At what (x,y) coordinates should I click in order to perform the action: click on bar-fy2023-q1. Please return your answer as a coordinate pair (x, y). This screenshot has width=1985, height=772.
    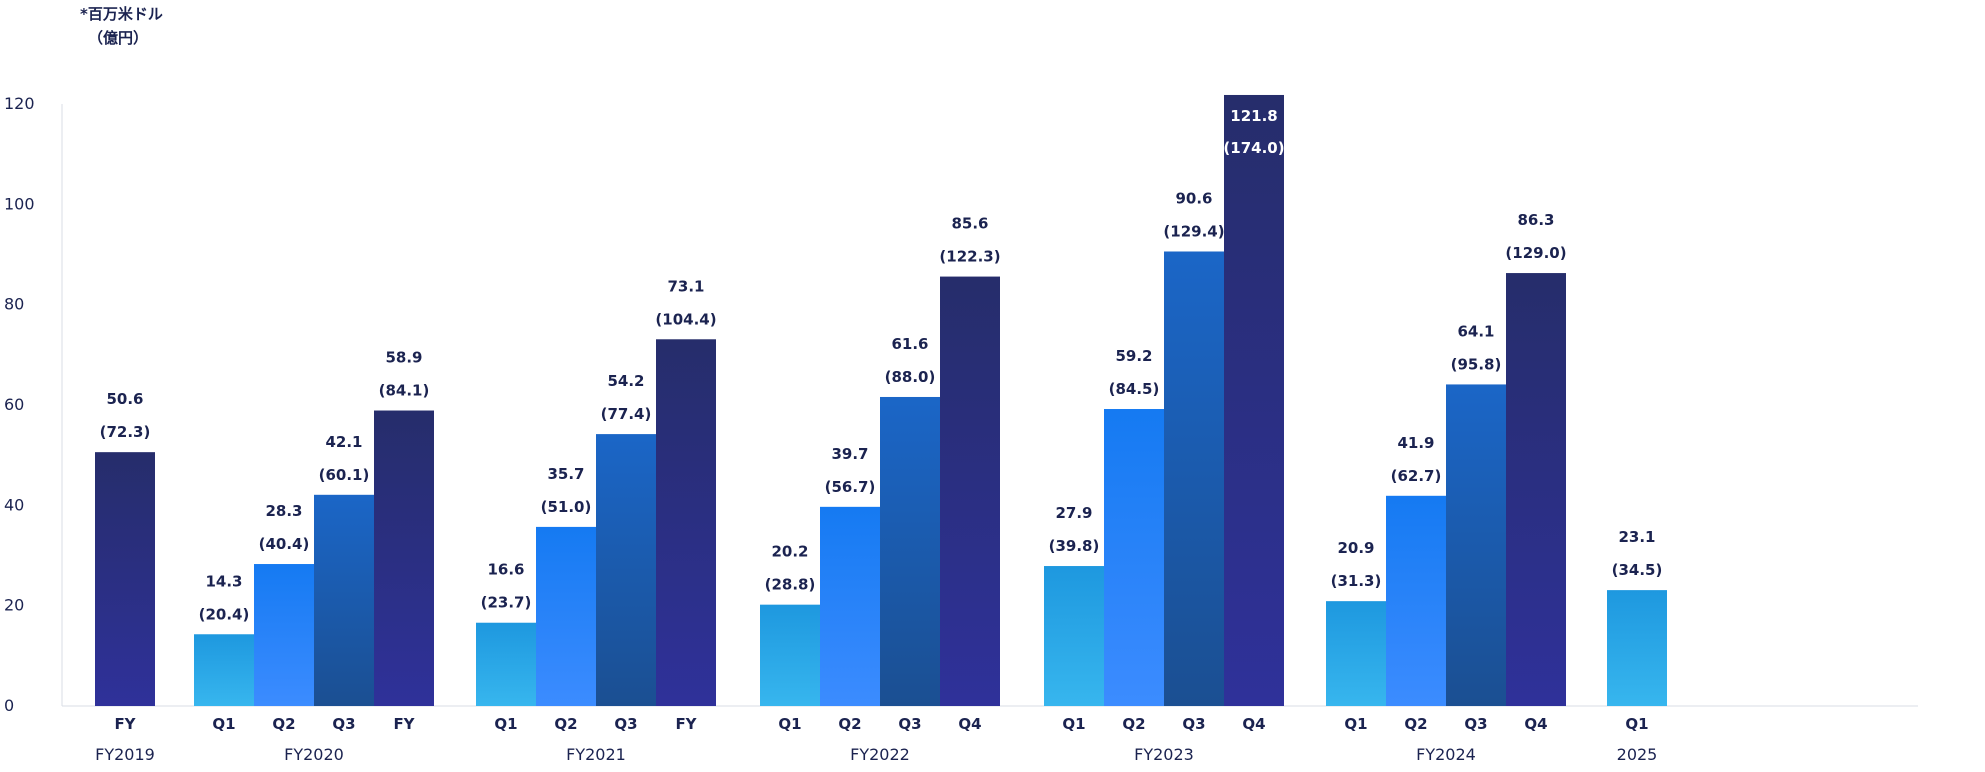
    Looking at the image, I should click on (1074, 636).